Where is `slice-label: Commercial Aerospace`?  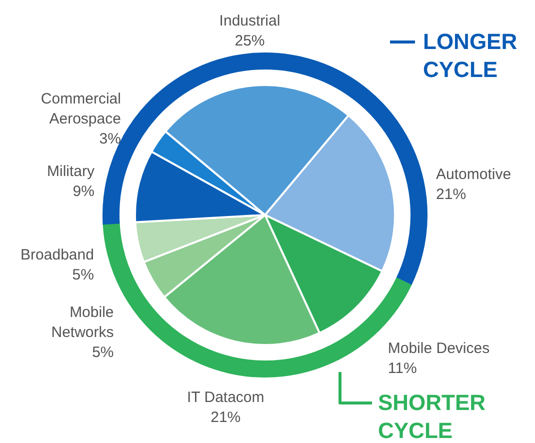
slice-label: Commercial Aerospace is located at coordinates (80, 109).